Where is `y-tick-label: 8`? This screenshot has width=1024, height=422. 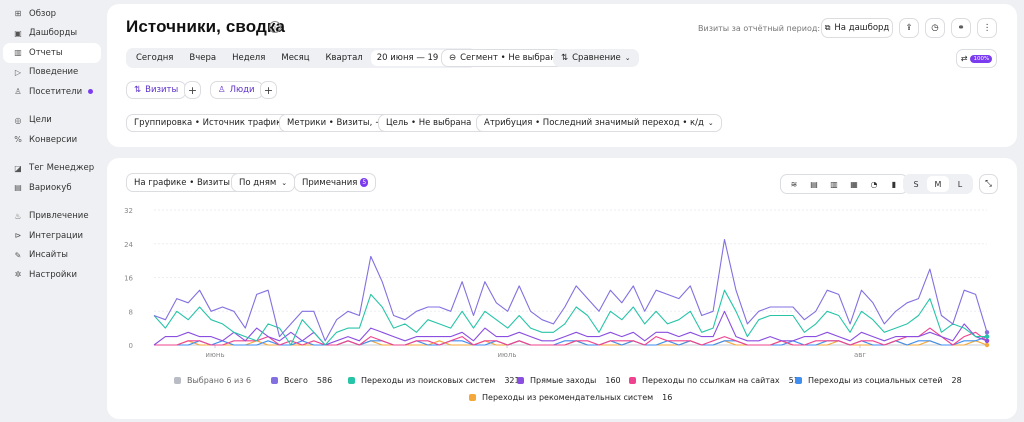
y-tick-label: 8 is located at coordinates (131, 312).